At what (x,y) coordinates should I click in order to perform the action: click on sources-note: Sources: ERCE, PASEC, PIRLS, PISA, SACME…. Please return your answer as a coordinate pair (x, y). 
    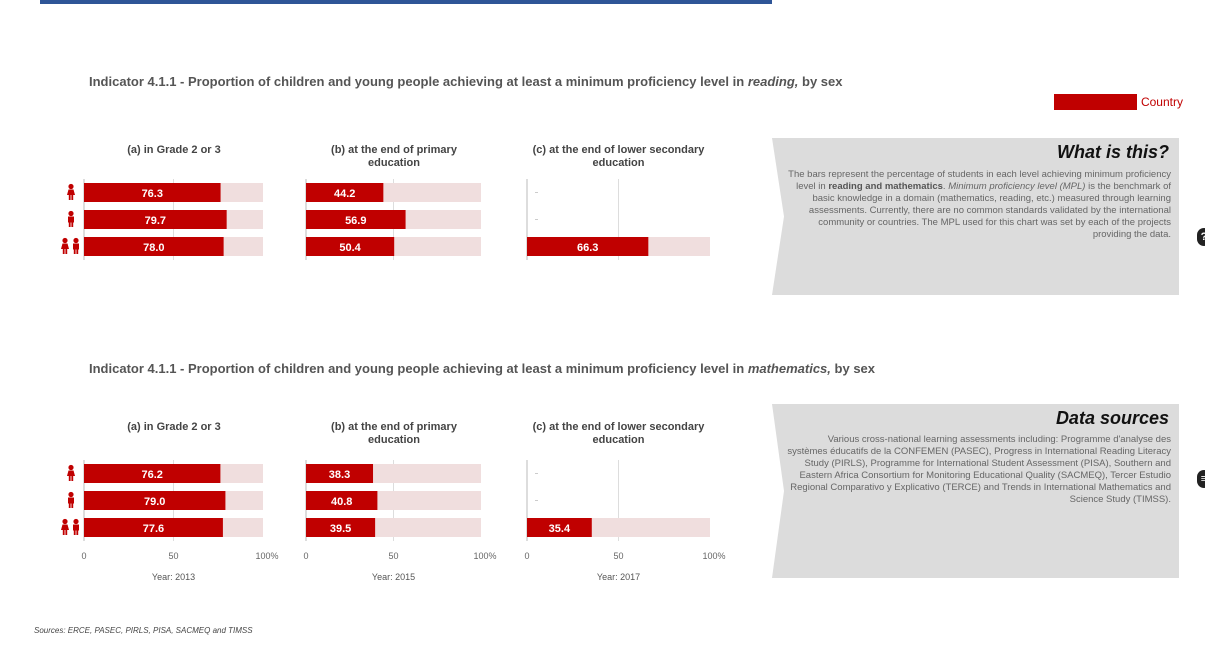
    Looking at the image, I should click on (143, 630).